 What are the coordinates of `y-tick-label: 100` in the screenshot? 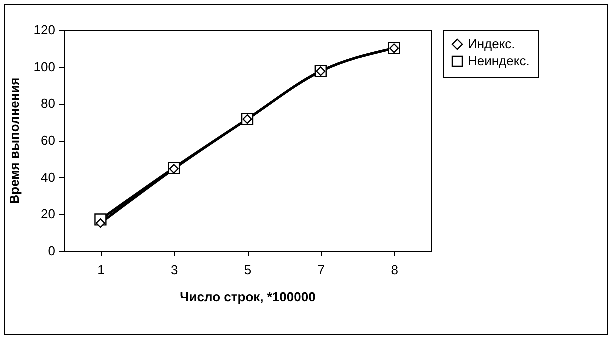 It's located at (45, 66).